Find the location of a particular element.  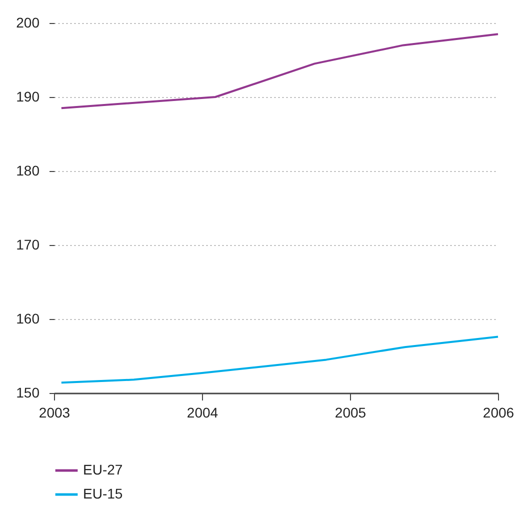

y-tick-label: 150 is located at coordinates (28, 392).